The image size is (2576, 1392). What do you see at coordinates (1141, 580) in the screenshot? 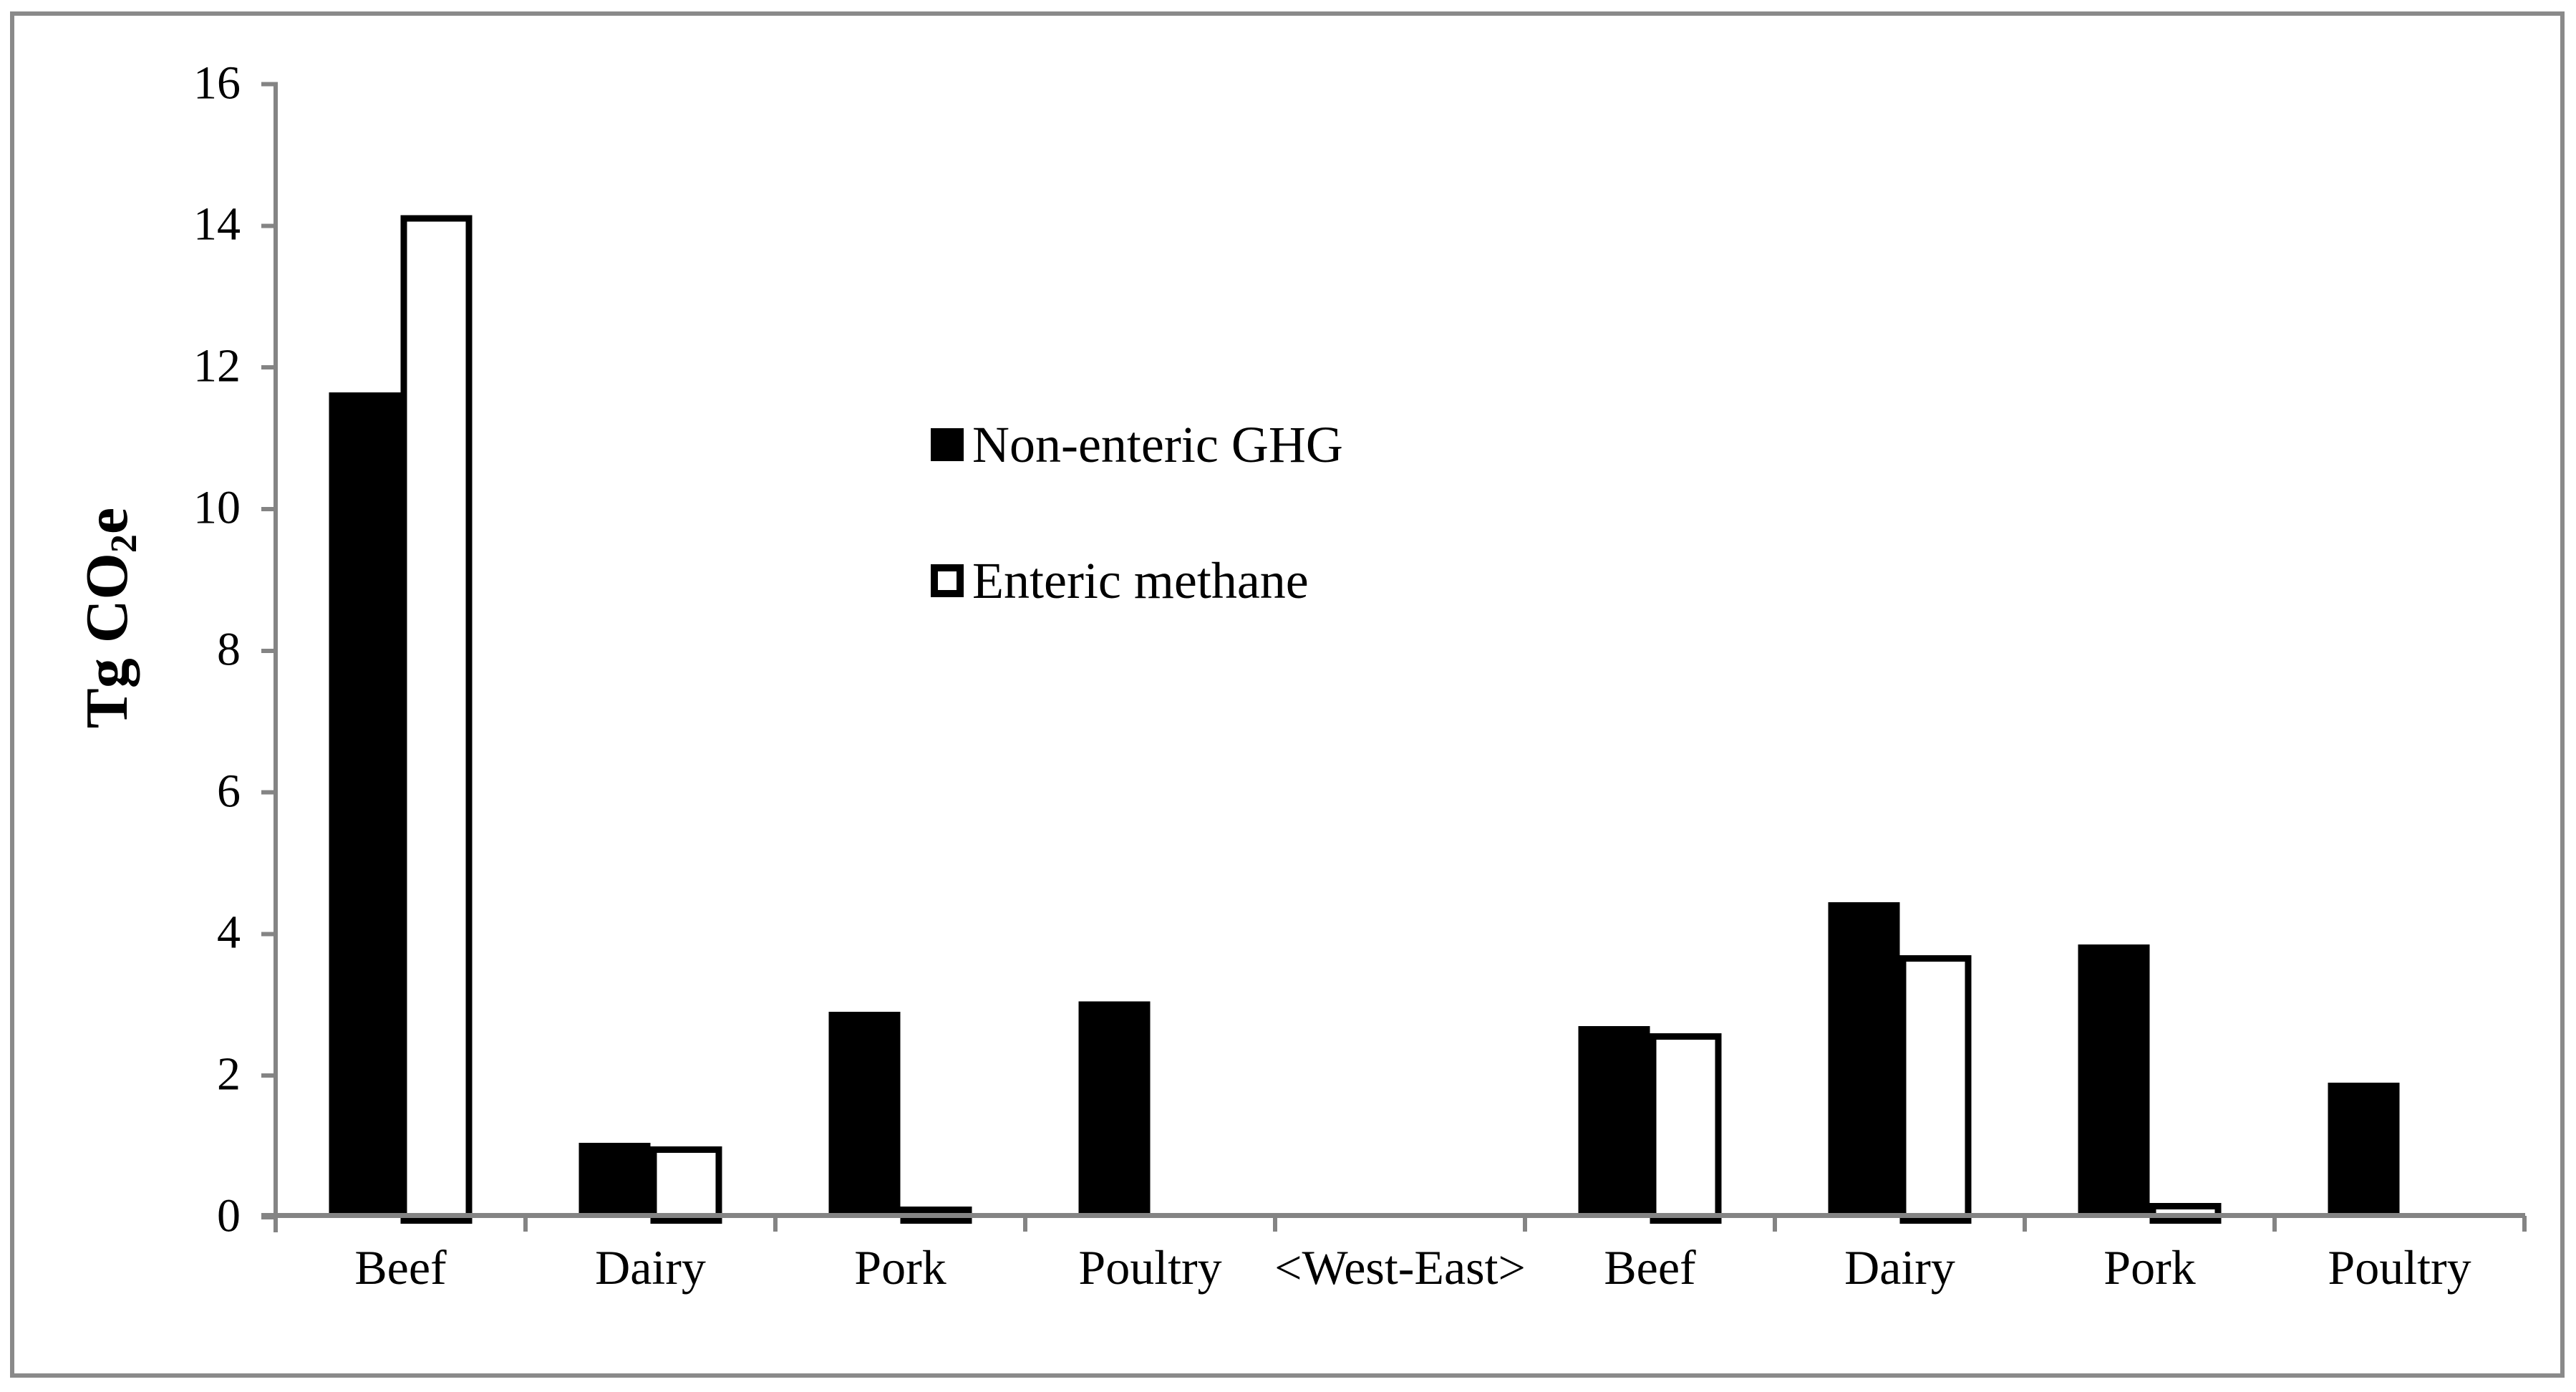
I see `legend-label-enteric-methane: Enteric methane` at bounding box center [1141, 580].